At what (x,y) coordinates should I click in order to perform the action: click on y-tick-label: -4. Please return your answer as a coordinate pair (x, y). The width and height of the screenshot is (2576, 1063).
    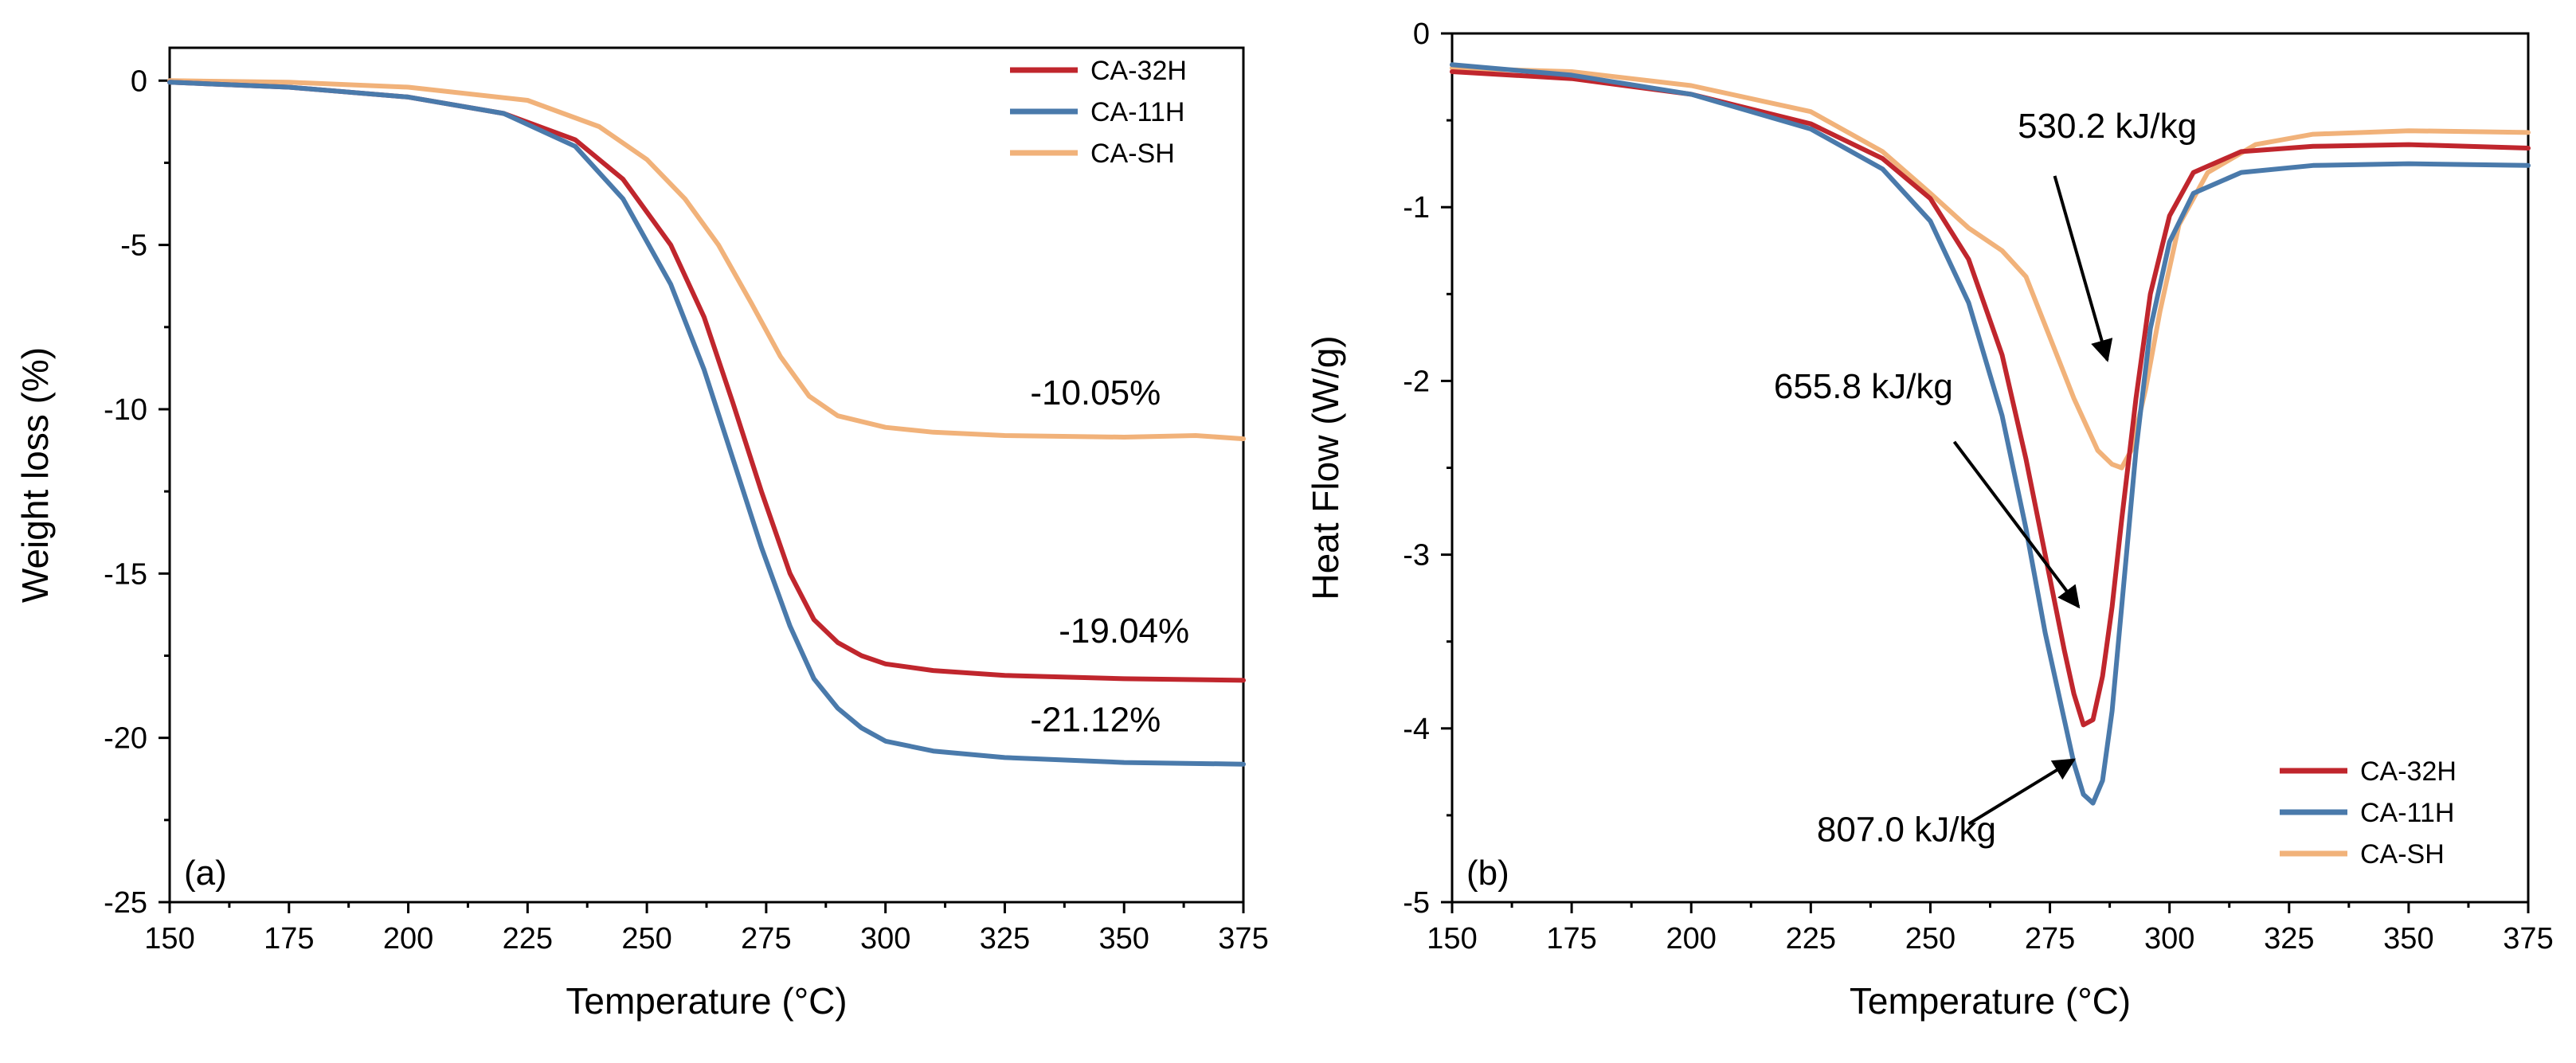
    Looking at the image, I should click on (1416, 729).